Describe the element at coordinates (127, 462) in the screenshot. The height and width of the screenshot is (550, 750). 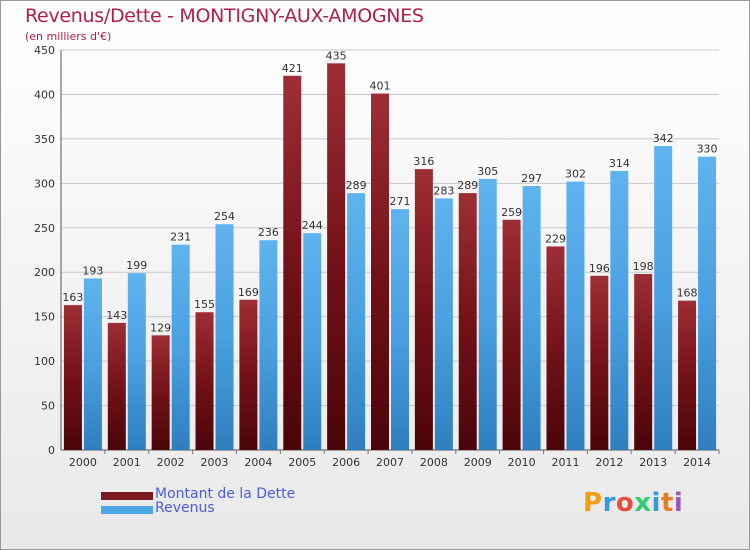
I see `x-tick-label: 2001` at that location.